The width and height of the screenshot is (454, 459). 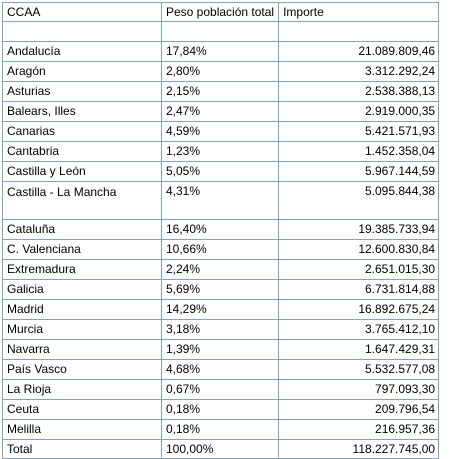 What do you see at coordinates (82, 111) in the screenshot?
I see `ccaa-cell: Balears, Illes` at bounding box center [82, 111].